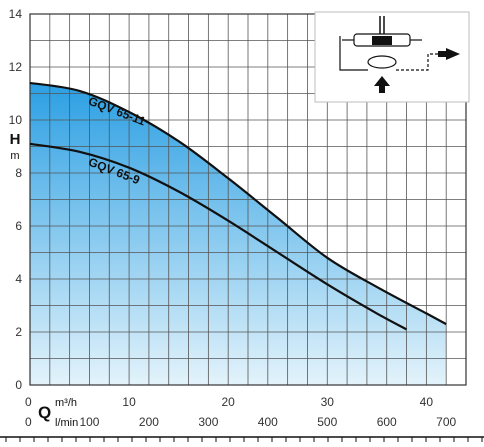 The height and width of the screenshot is (447, 484). What do you see at coordinates (15, 139) in the screenshot?
I see `y-axis-letter: H` at bounding box center [15, 139].